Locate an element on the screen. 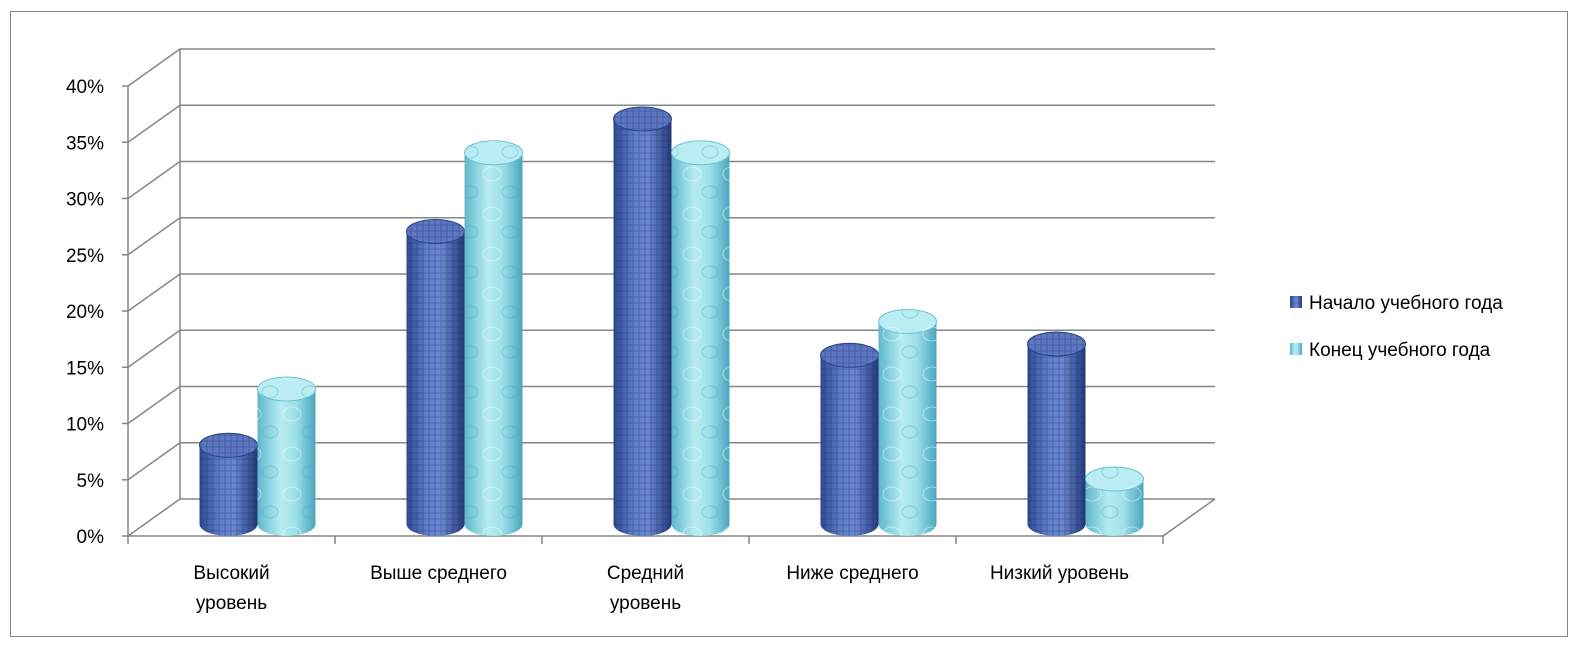  x-category-label: Ниже среднего is located at coordinates (852, 573).